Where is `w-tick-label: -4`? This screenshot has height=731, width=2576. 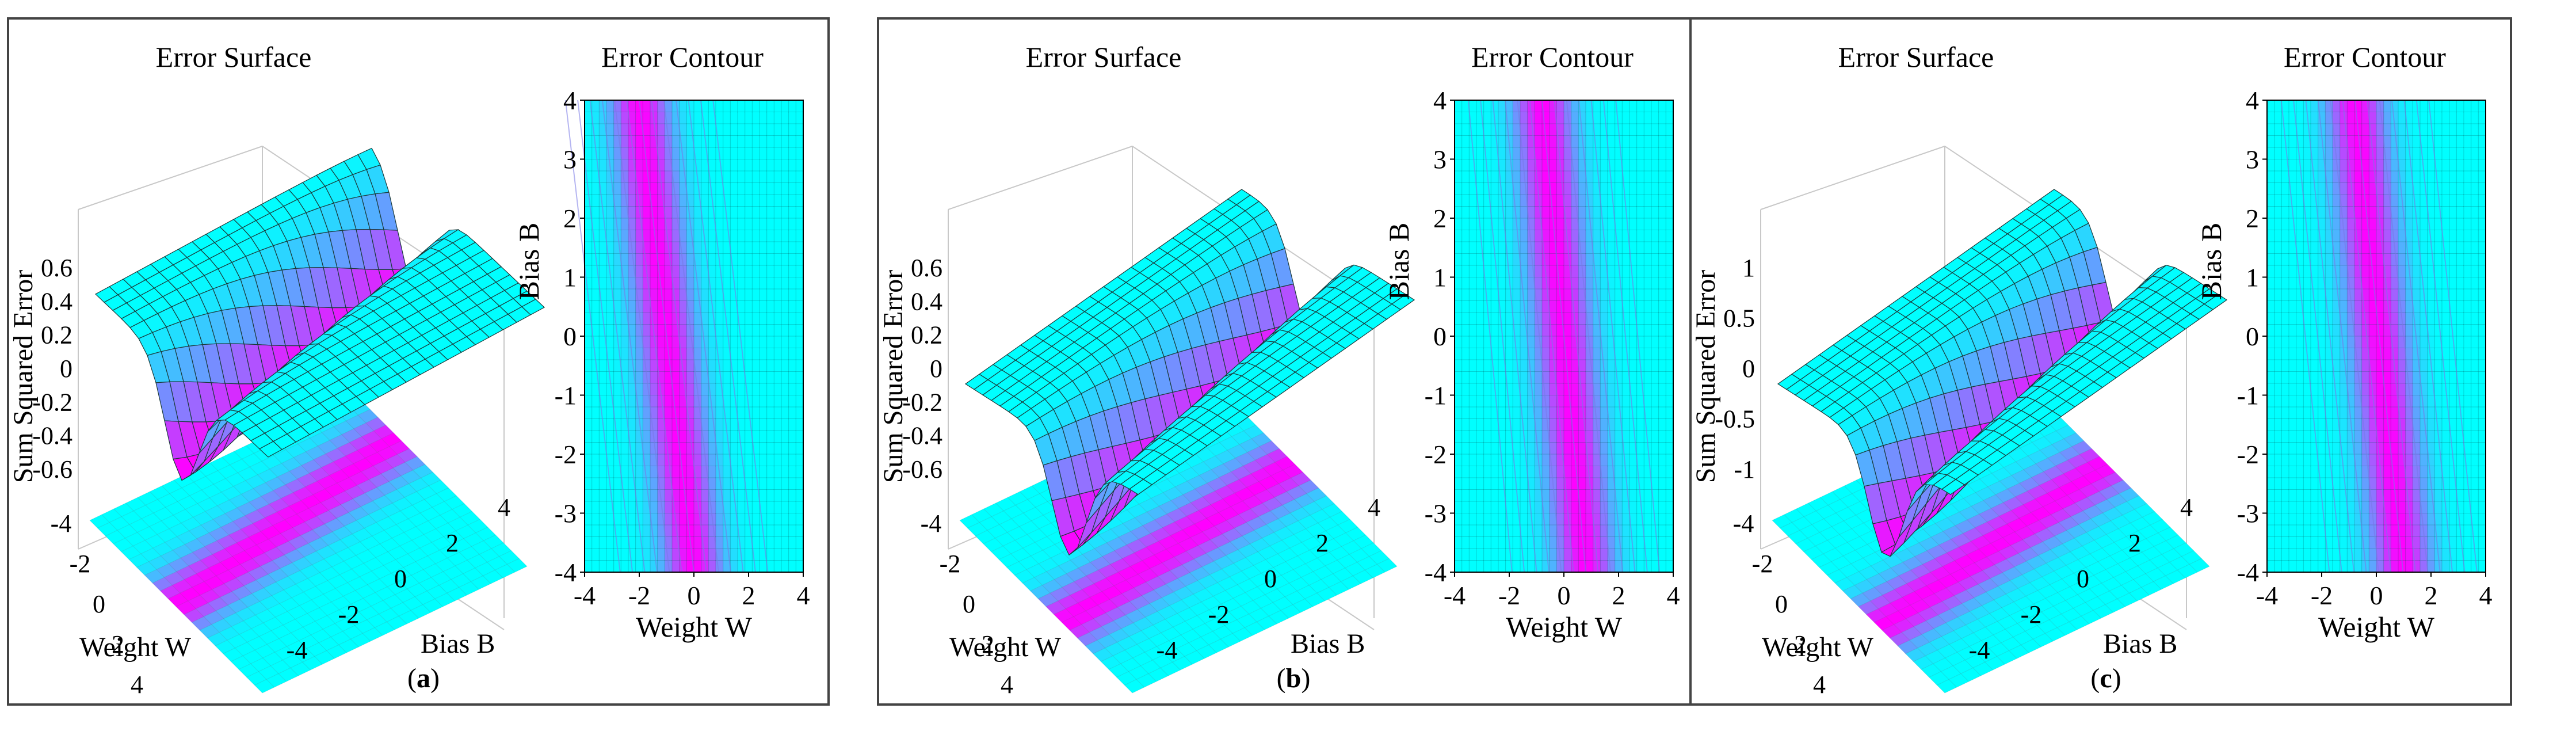 w-tick-label: -4 is located at coordinates (61, 523).